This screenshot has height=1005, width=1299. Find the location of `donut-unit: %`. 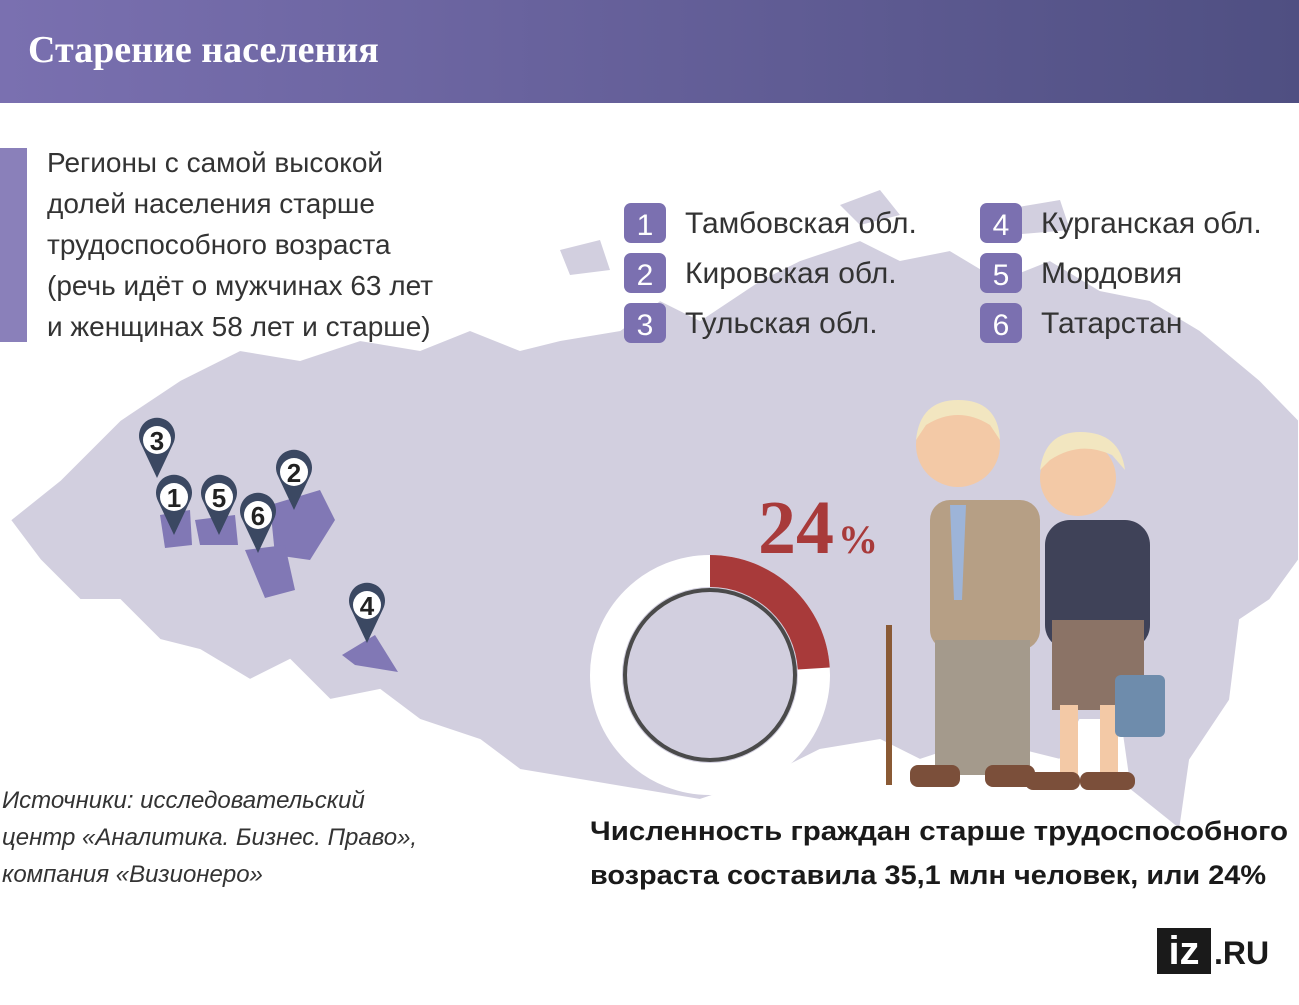

donut-unit: % is located at coordinates (858, 539).